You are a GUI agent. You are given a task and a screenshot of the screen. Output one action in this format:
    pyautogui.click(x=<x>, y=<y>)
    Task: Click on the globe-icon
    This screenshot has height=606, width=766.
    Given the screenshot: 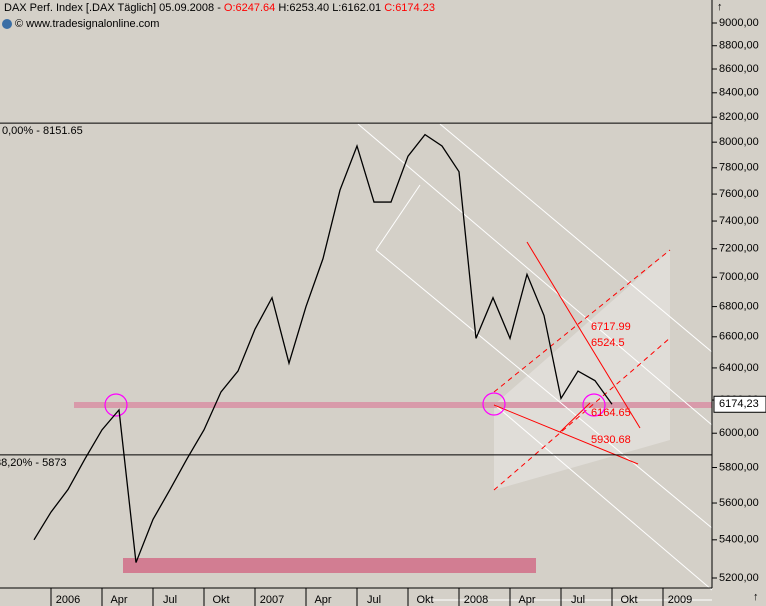 What is the action you would take?
    pyautogui.click(x=7, y=24)
    